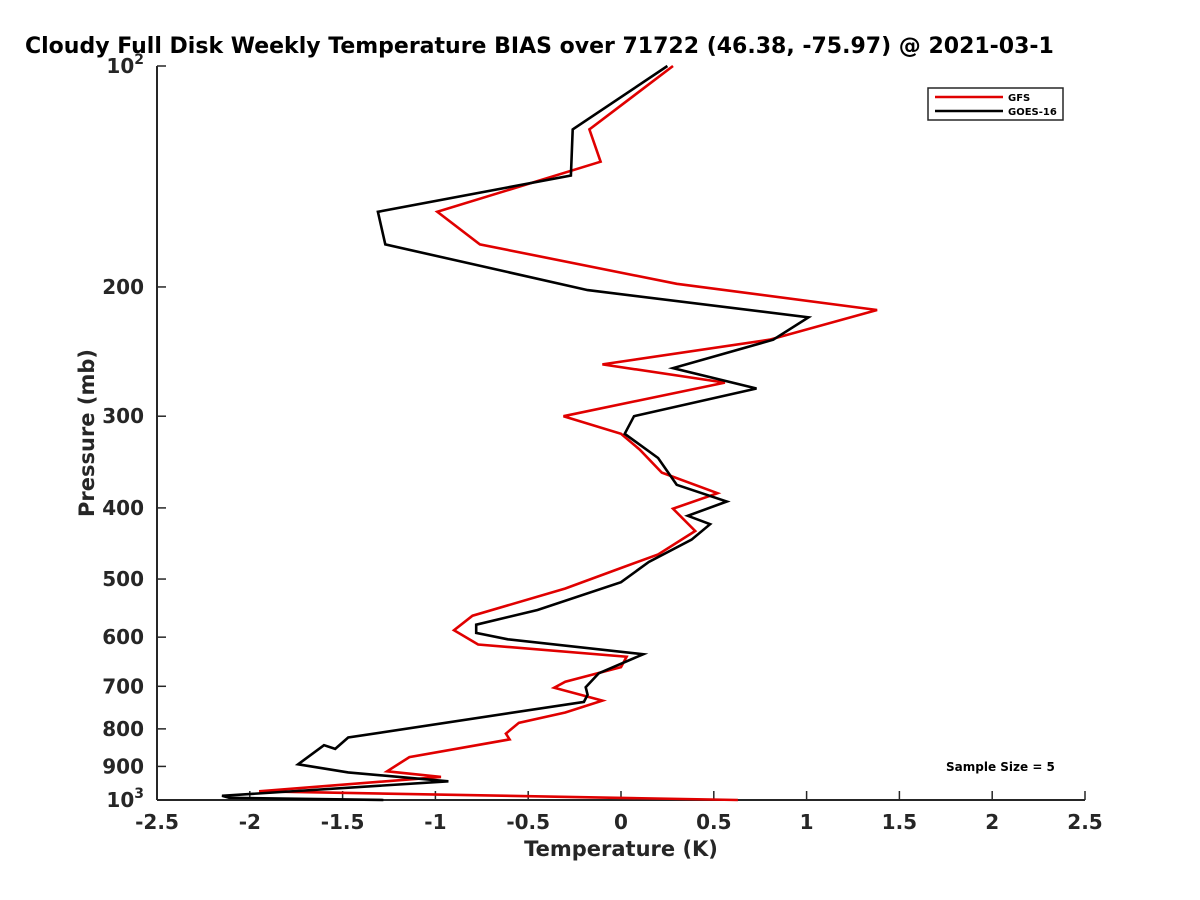 The width and height of the screenshot is (1200, 900). Describe the element at coordinates (123, 416) in the screenshot. I see `y-tick-label: 300` at that location.